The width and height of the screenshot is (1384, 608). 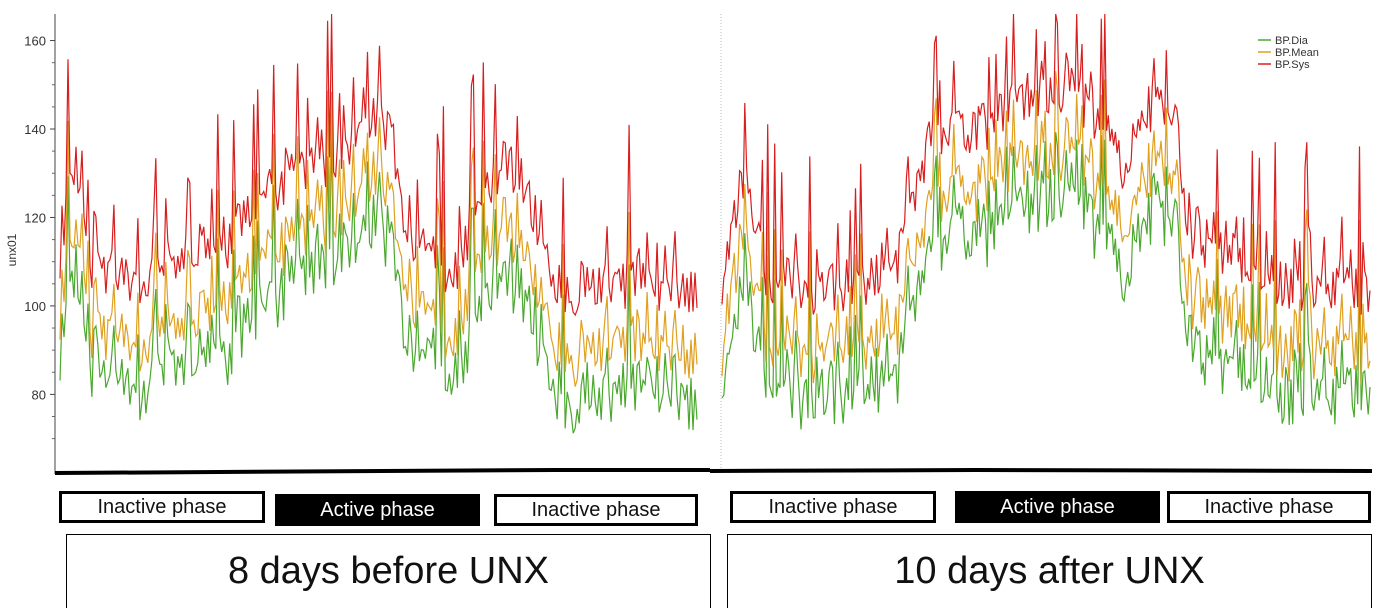 What do you see at coordinates (39, 394) in the screenshot?
I see `y-tick-label: 80` at bounding box center [39, 394].